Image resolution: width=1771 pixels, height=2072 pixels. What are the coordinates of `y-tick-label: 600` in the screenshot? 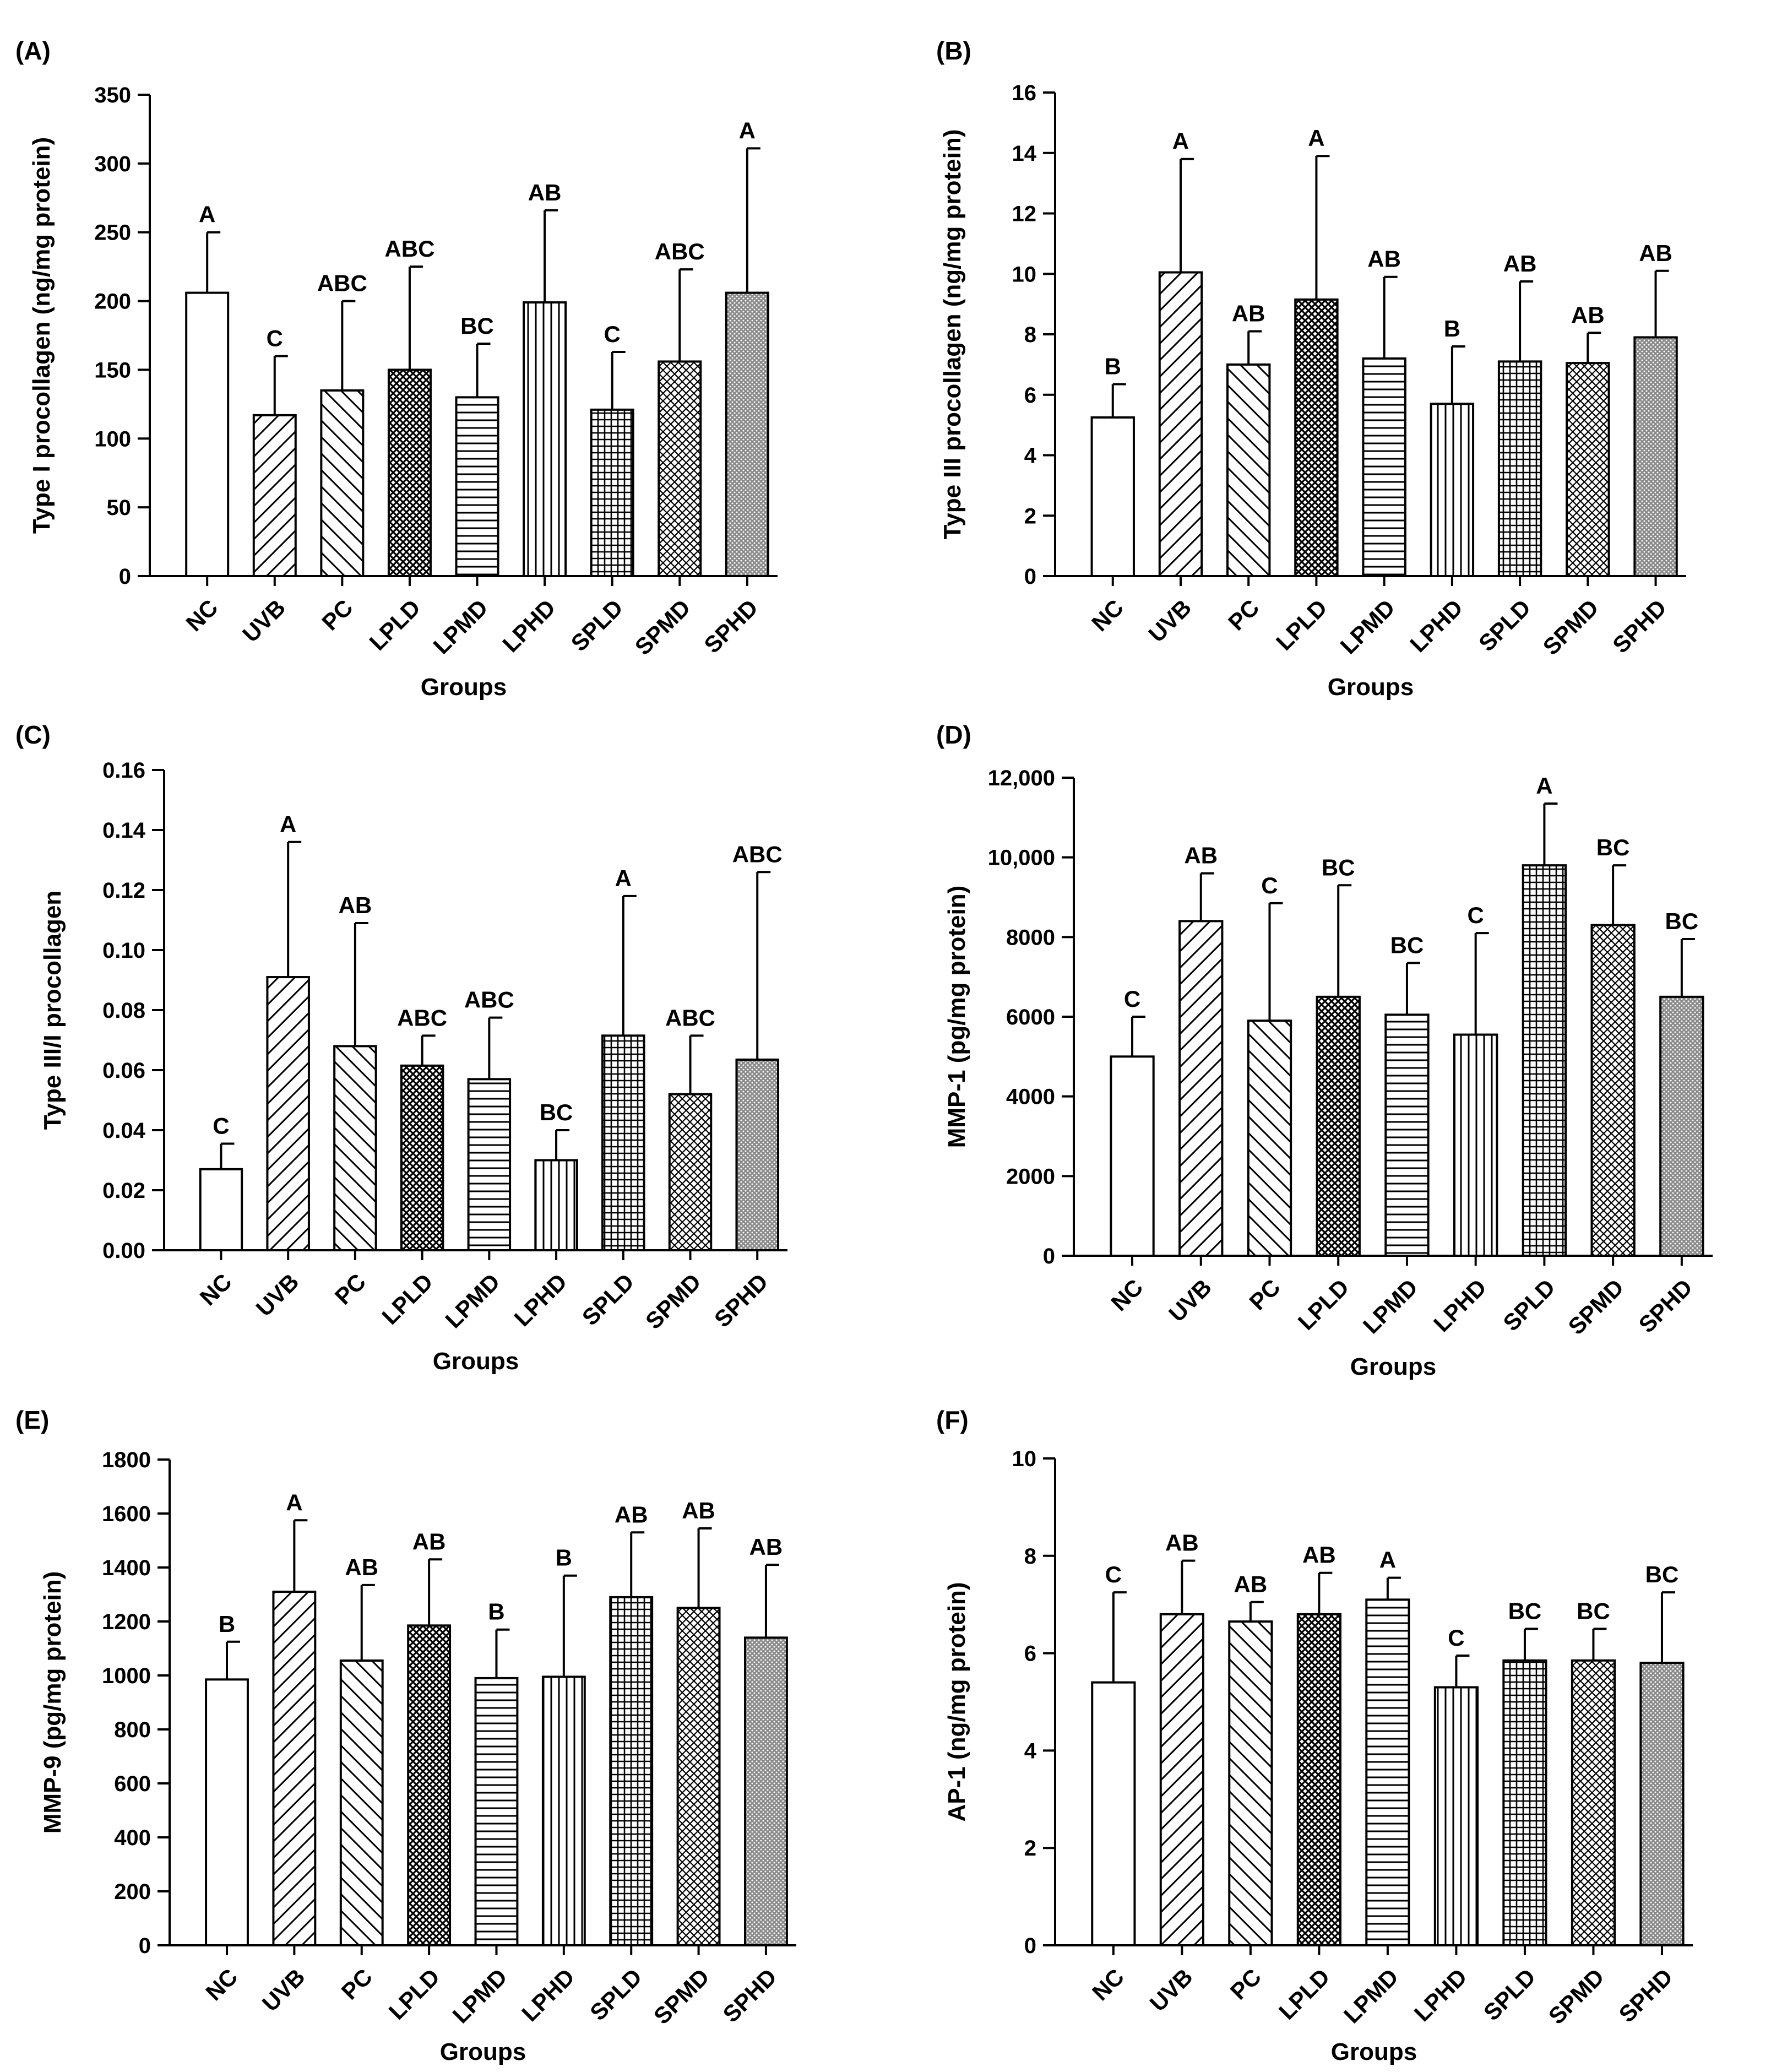 It's located at (132, 1784).